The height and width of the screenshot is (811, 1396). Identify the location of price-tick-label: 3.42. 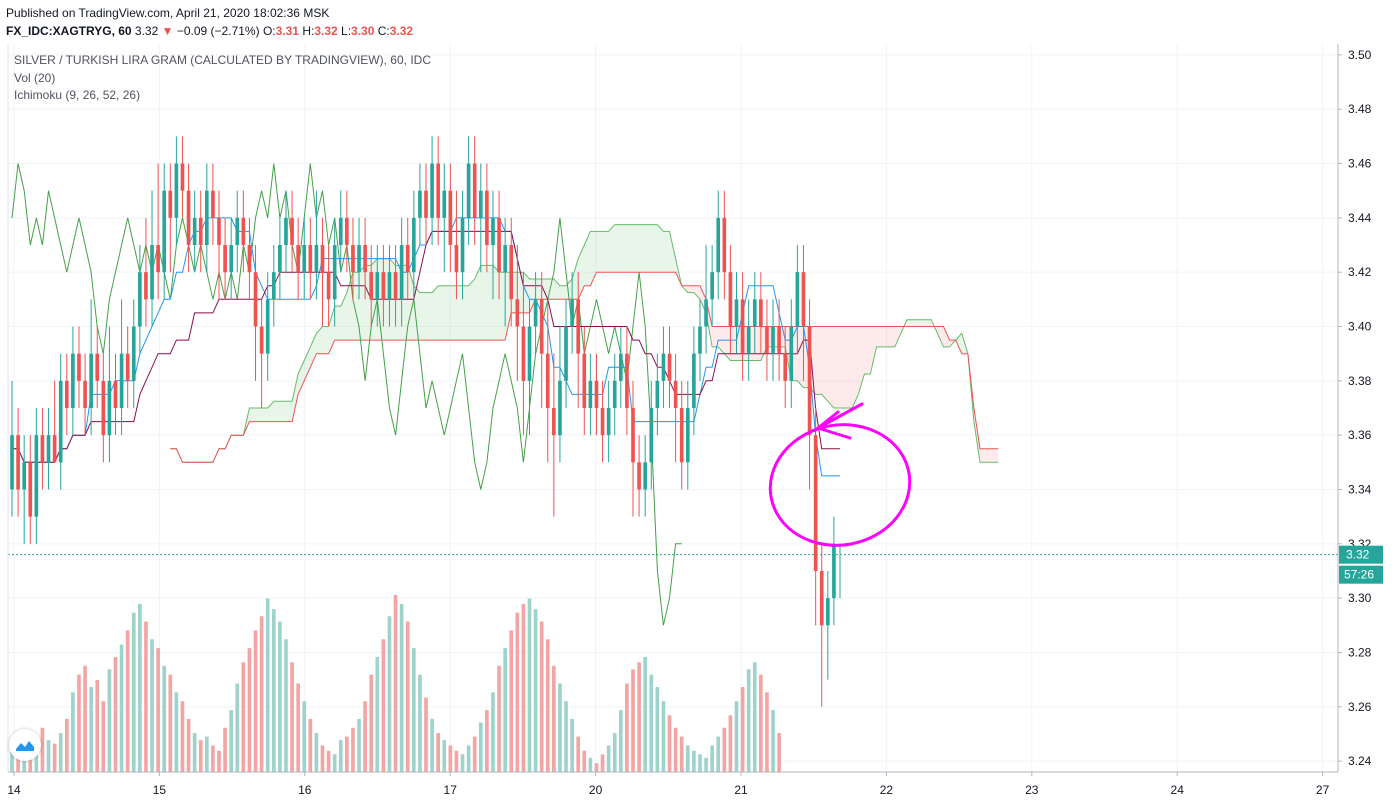
(1360, 272).